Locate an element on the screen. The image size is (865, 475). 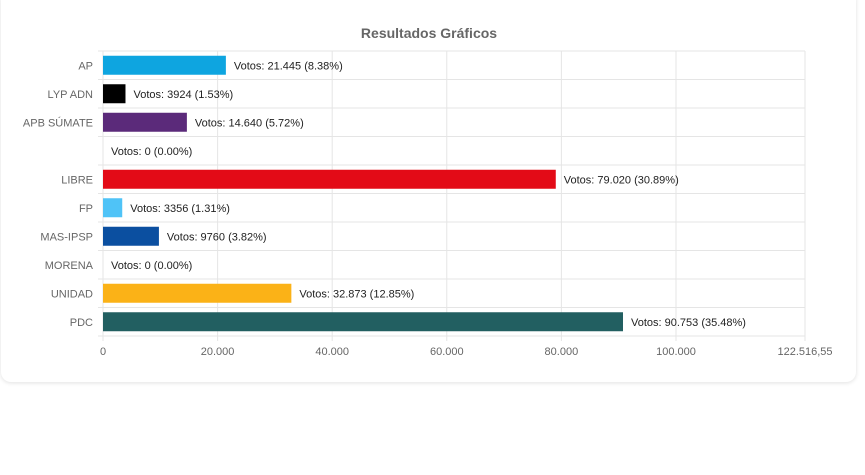
y-tick-label: LYP ADN is located at coordinates (71, 95).